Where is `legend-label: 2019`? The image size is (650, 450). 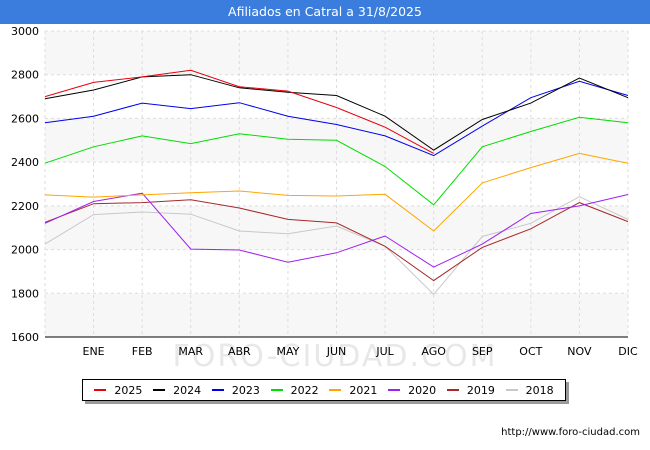
legend-label: 2019 is located at coordinates (480, 390).